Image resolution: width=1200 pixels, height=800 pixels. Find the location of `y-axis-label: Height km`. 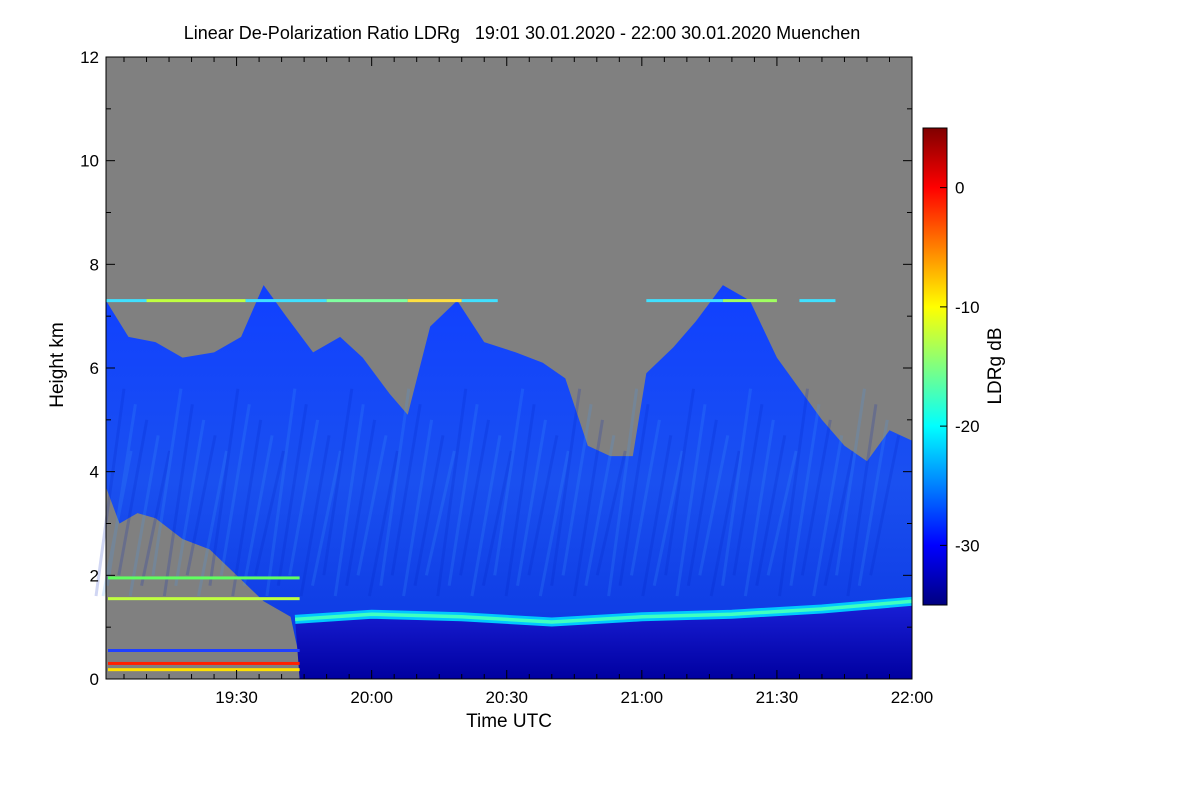

y-axis-label: Height km is located at coordinates (57, 365).